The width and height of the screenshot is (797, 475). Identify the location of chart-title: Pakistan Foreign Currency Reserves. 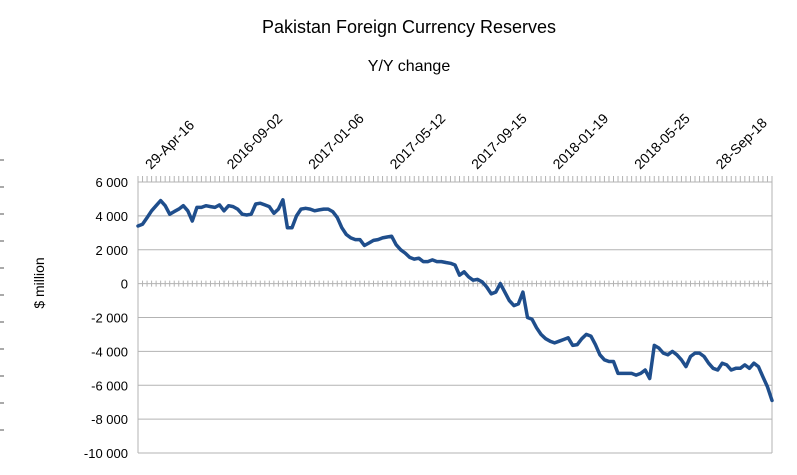
(409, 27).